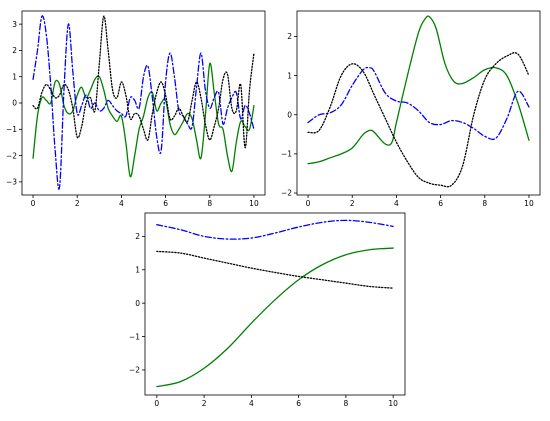 This screenshot has height=421, width=550. Describe the element at coordinates (14, 24) in the screenshot. I see `y-tick-label: 3` at that location.